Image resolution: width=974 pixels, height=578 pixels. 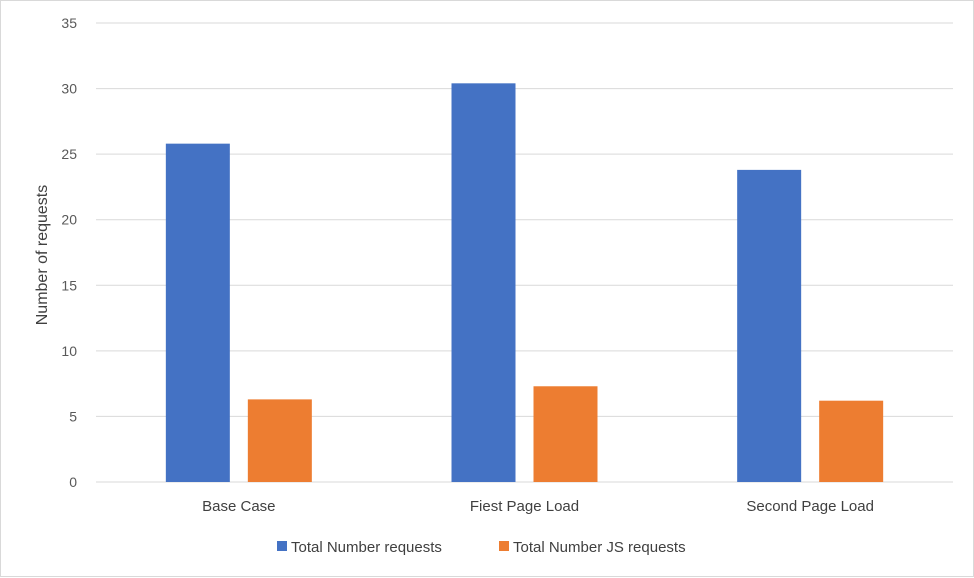 What do you see at coordinates (69, 154) in the screenshot?
I see `y-tick-label: 25` at bounding box center [69, 154].